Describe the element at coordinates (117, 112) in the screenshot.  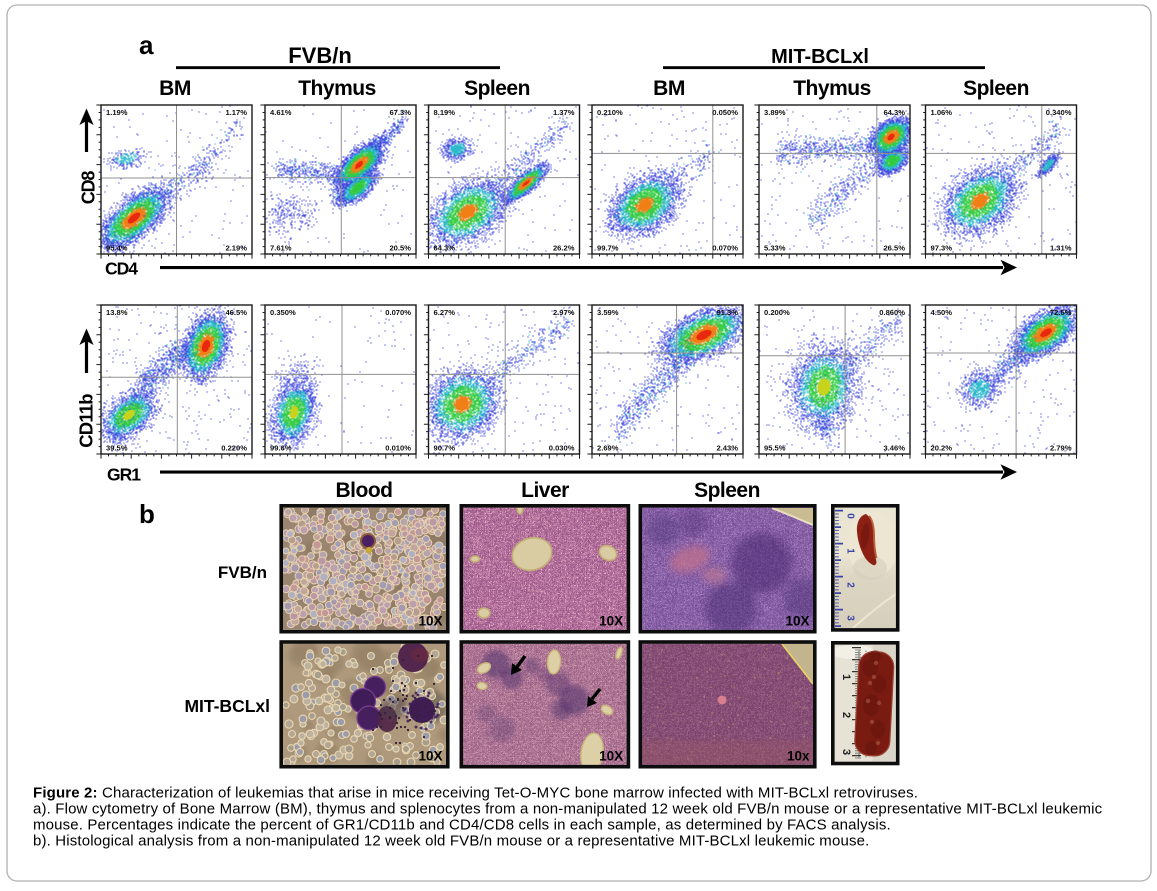
I see `svg-text: 1.19%` at that location.